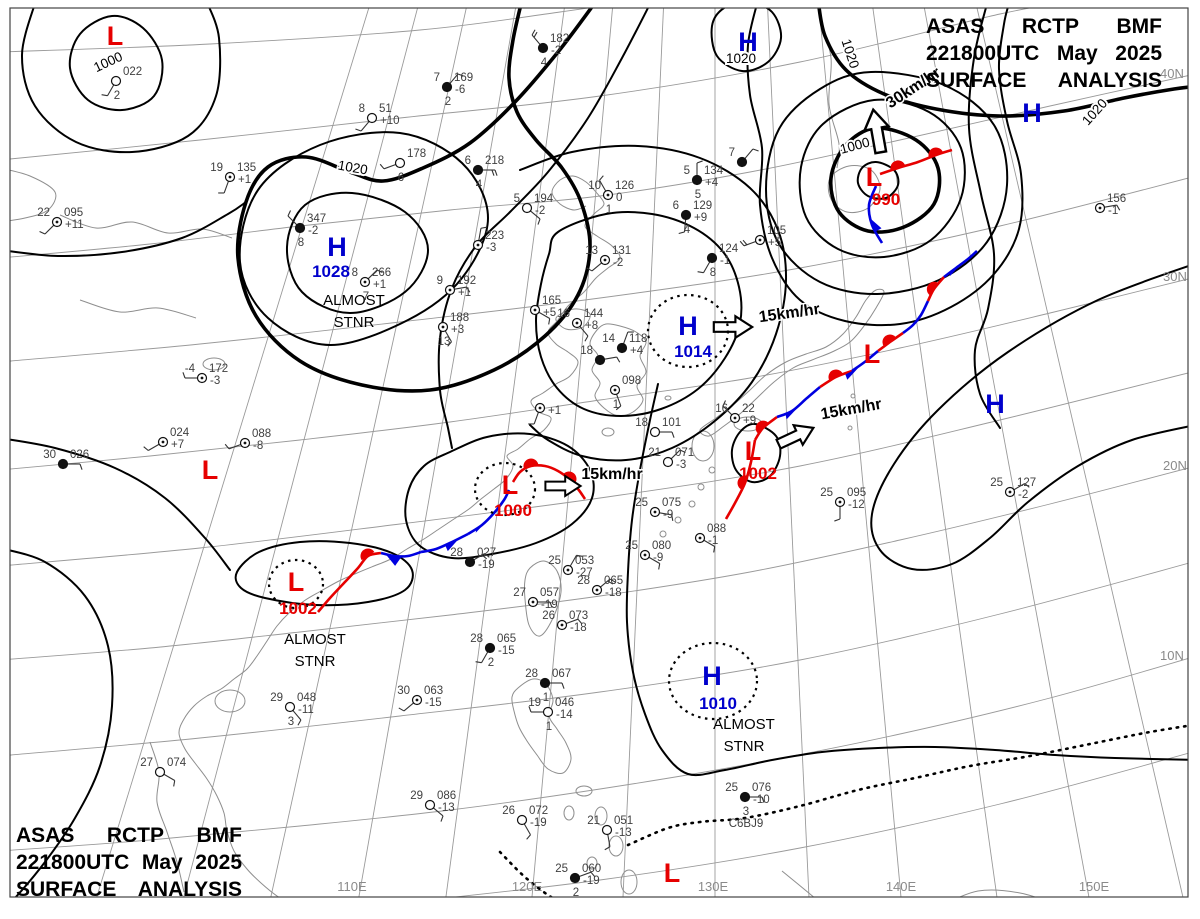 The image size is (1200, 919). I want to click on high-center-marker: H, so click(688, 326).